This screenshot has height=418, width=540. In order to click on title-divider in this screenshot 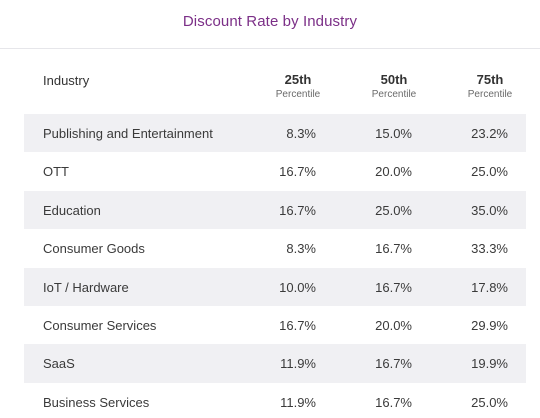, I will do `click(270, 48)`.